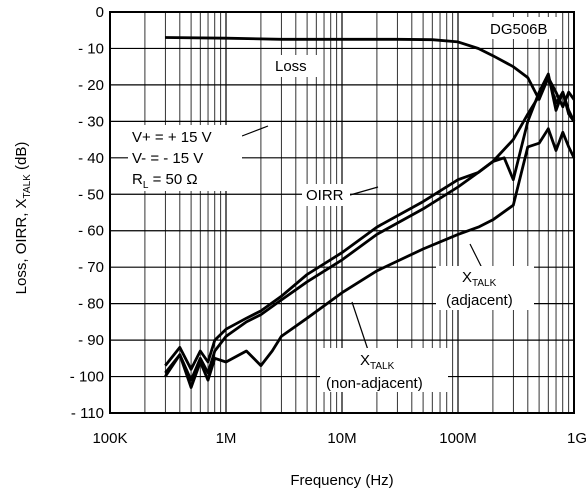 The width and height of the screenshot is (588, 493). I want to click on y-tick-label: - 10, so click(91, 48).